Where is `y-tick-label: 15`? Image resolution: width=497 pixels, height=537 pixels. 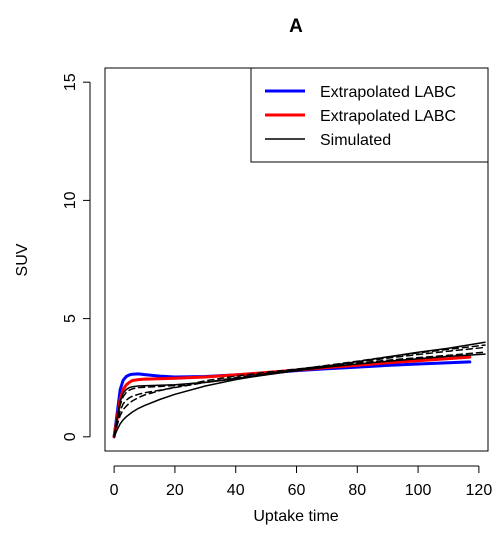
y-tick-label: 15 is located at coordinates (70, 82).